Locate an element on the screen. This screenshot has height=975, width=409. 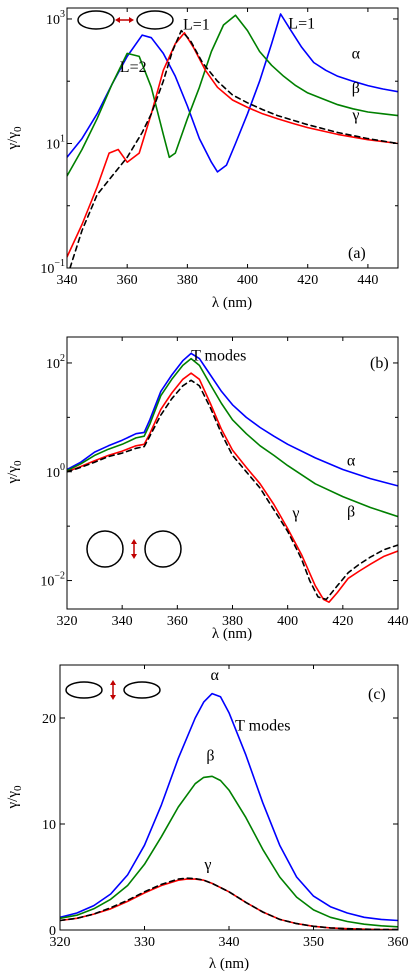
panel-b-label: (b) is located at coordinates (379, 363).